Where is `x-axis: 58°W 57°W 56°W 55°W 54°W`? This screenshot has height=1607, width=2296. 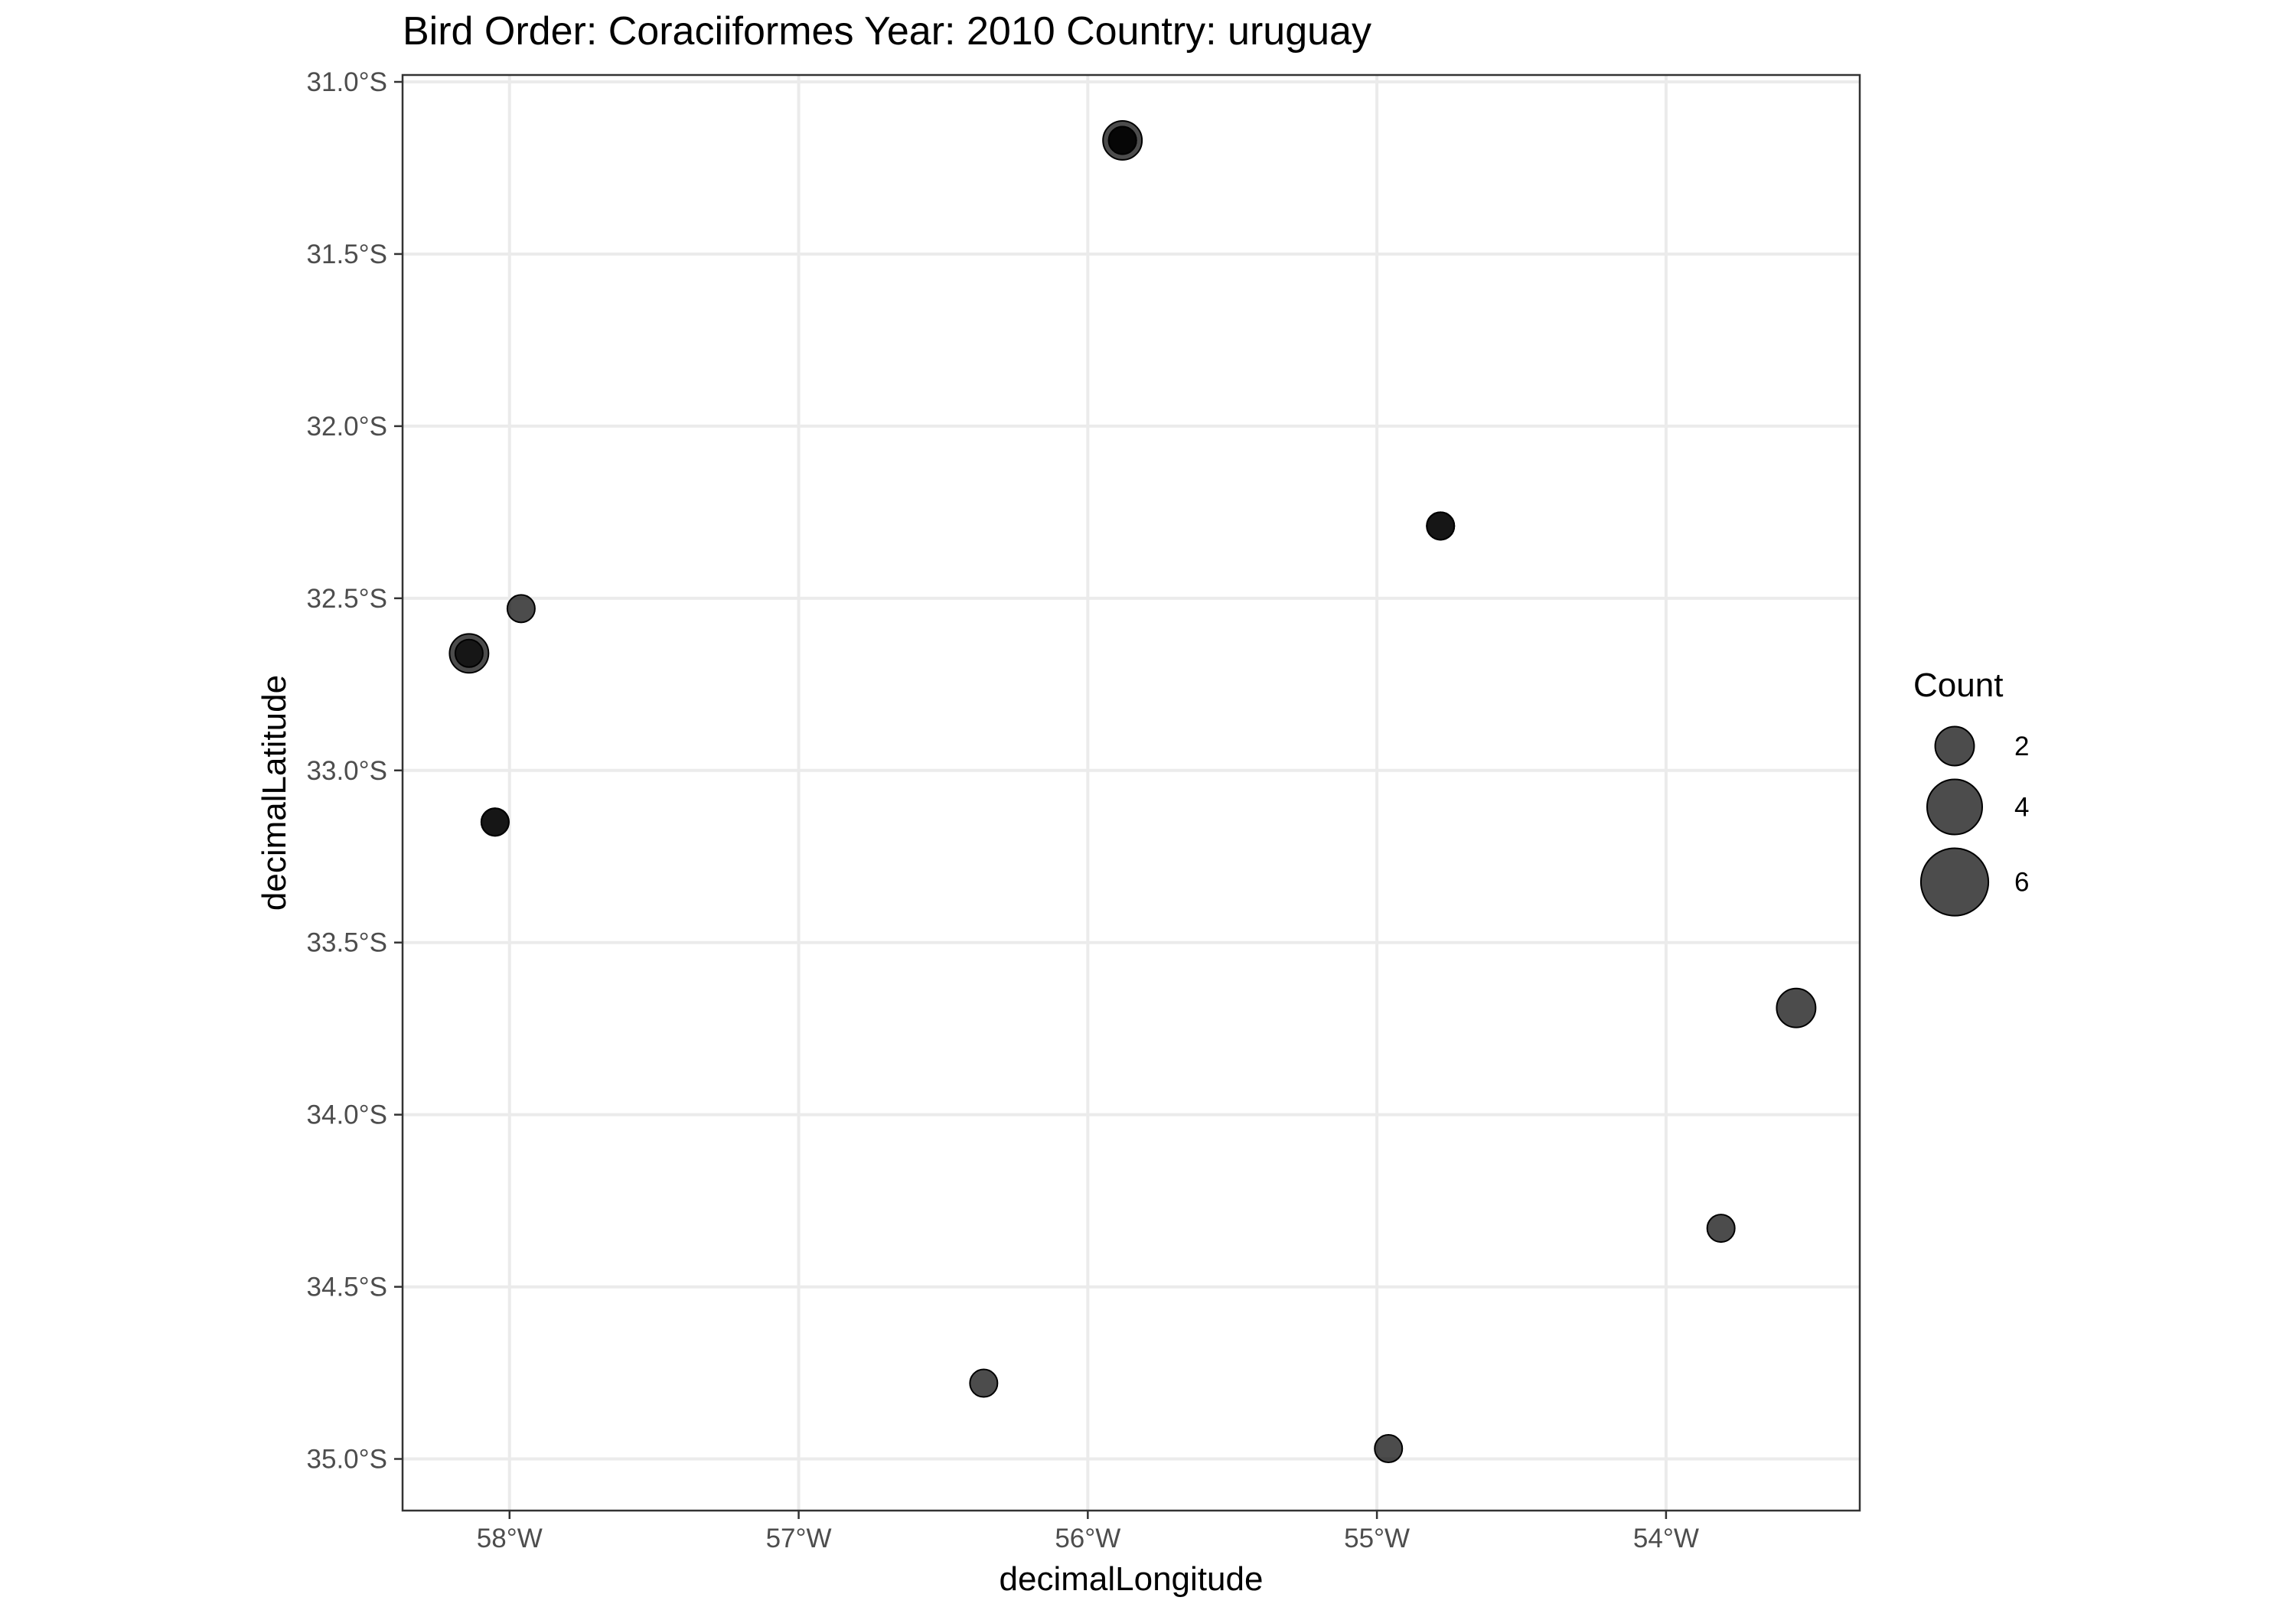
x-axis: 58°W 57°W 56°W 55°W 54°W is located at coordinates (1088, 1532).